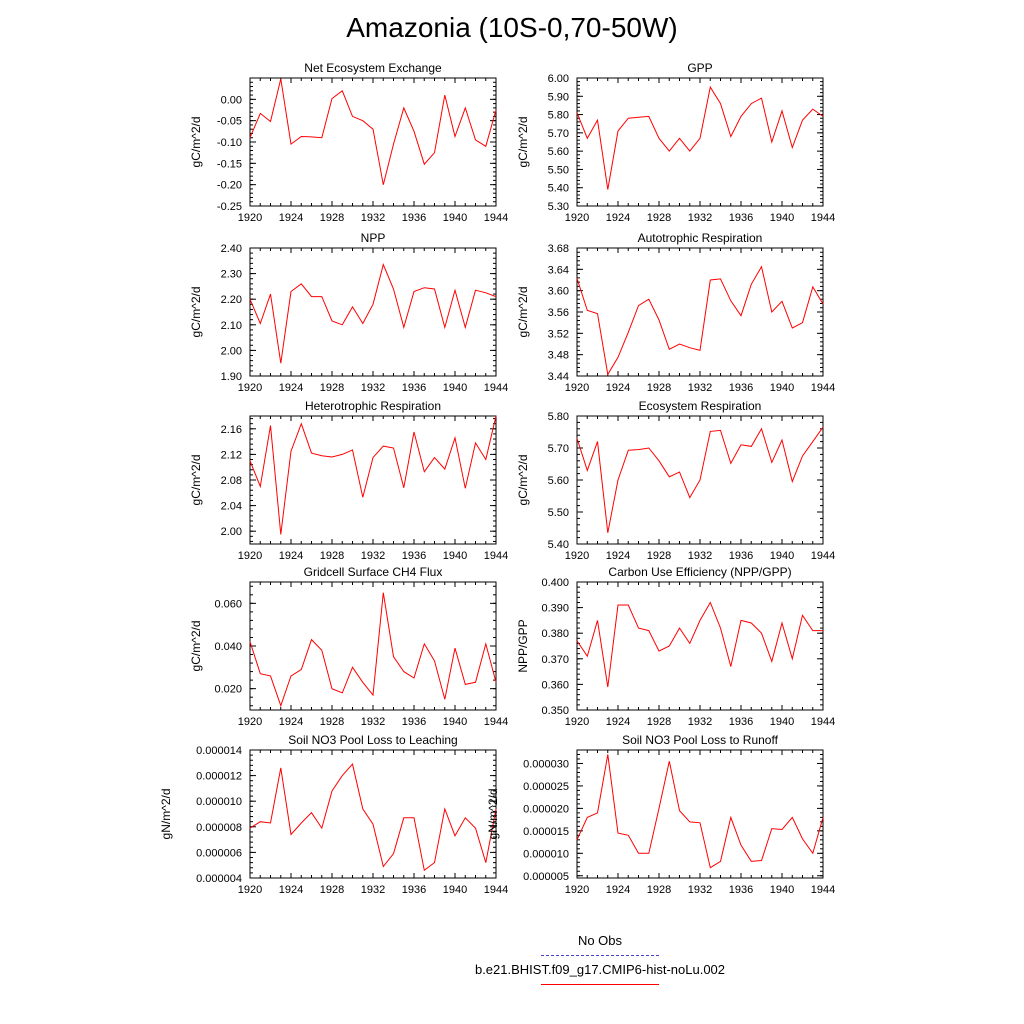  What do you see at coordinates (231, 249) in the screenshot?
I see `y-tick-label: 2.40` at bounding box center [231, 249].